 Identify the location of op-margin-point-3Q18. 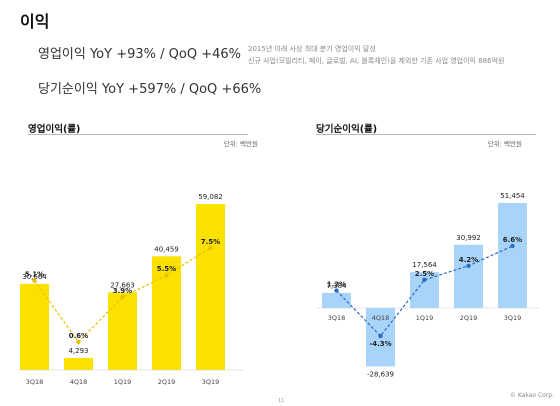
(34, 280).